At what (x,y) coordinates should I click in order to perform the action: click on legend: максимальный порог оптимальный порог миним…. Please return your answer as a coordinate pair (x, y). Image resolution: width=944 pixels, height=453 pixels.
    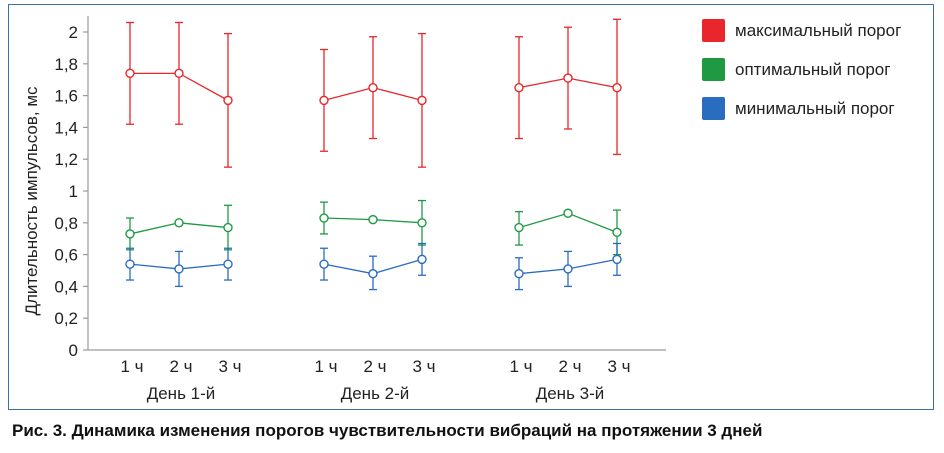
    Looking at the image, I should click on (801, 76).